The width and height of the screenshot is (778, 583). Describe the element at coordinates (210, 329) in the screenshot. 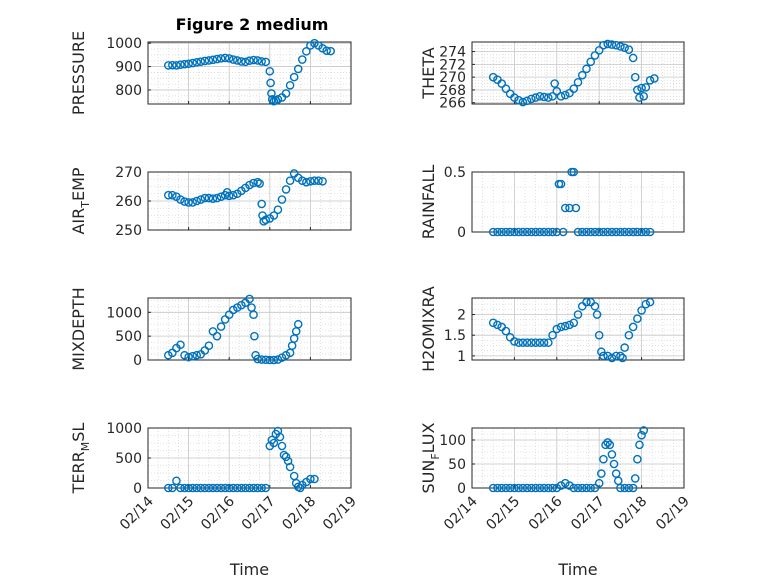

I see `subplot-mixdepth: 0 500 1000 MIXDEPTH` at that location.